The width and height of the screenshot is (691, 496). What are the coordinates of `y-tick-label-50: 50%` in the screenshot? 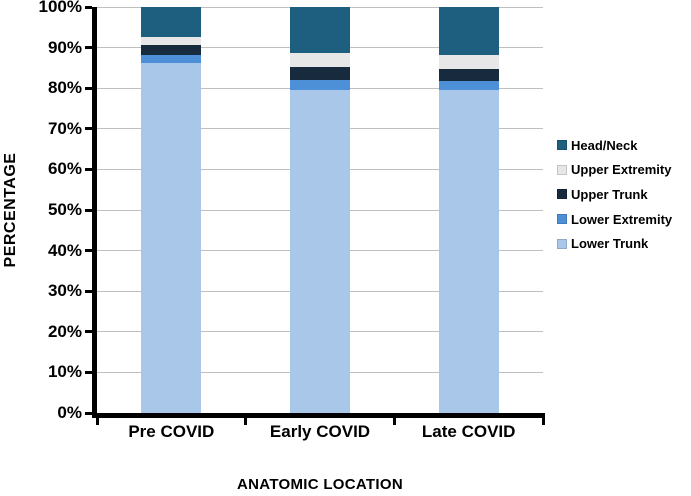 It's located at (64, 209).